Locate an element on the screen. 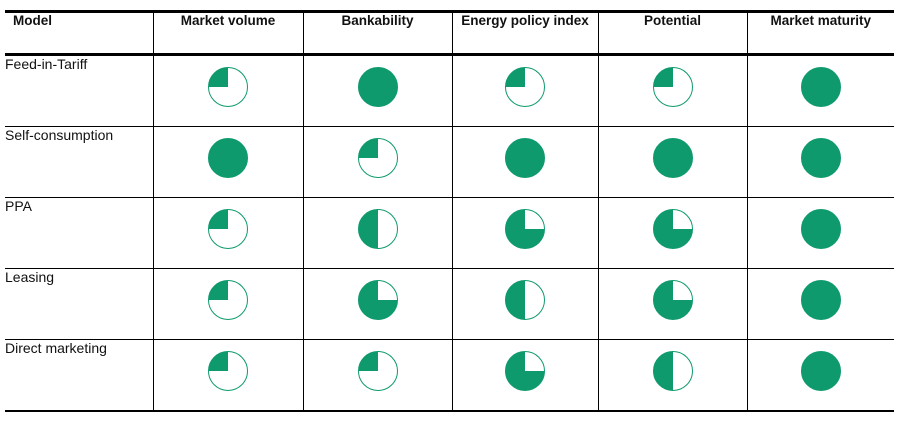 The image size is (901, 421). row-label: Feed-in-Tariff is located at coordinates (79, 90).